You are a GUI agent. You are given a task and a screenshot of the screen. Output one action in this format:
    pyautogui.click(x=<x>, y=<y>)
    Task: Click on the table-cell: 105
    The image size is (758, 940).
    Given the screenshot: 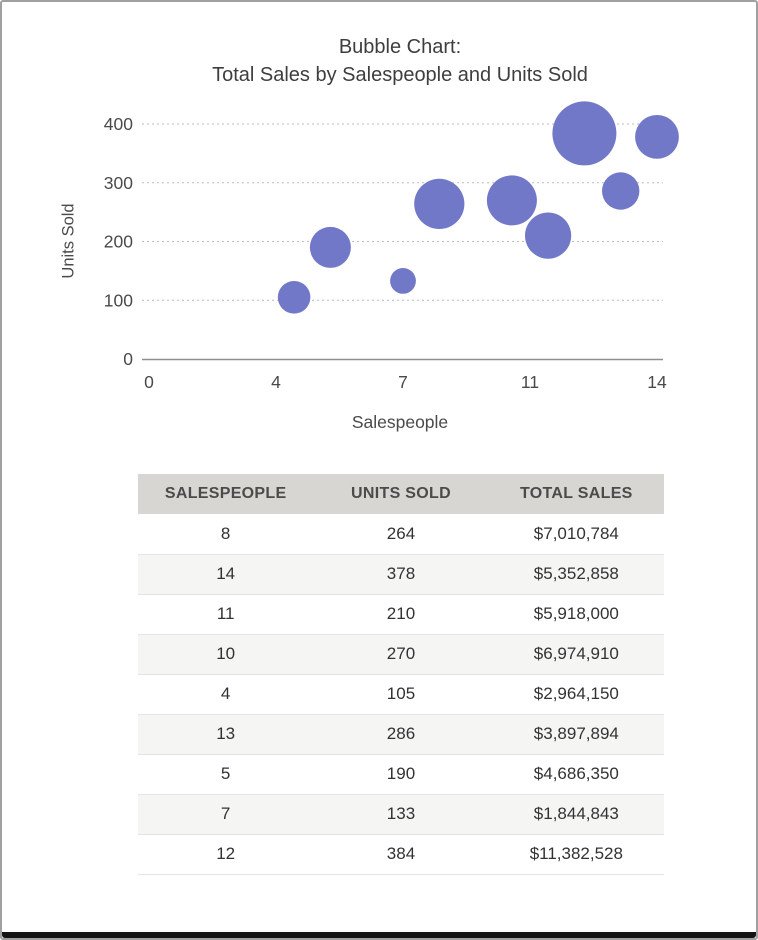 What is the action you would take?
    pyautogui.click(x=401, y=694)
    